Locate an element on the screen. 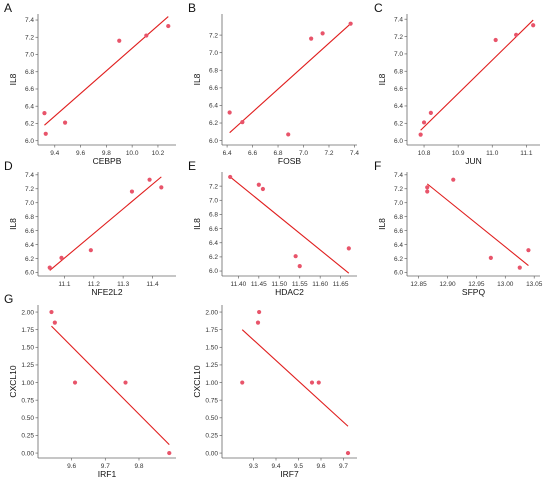 The width and height of the screenshot is (550, 477). x-tick-label: 11.2 is located at coordinates (94, 284).